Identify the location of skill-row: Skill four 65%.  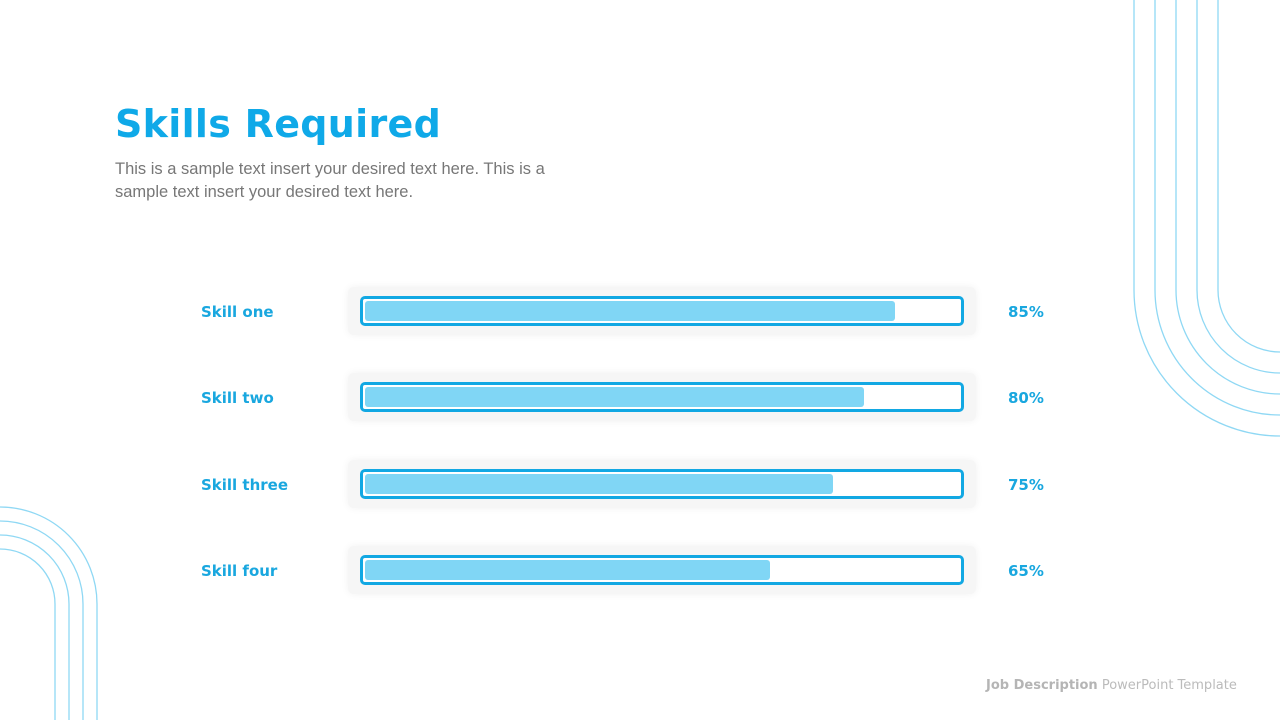
(640, 570).